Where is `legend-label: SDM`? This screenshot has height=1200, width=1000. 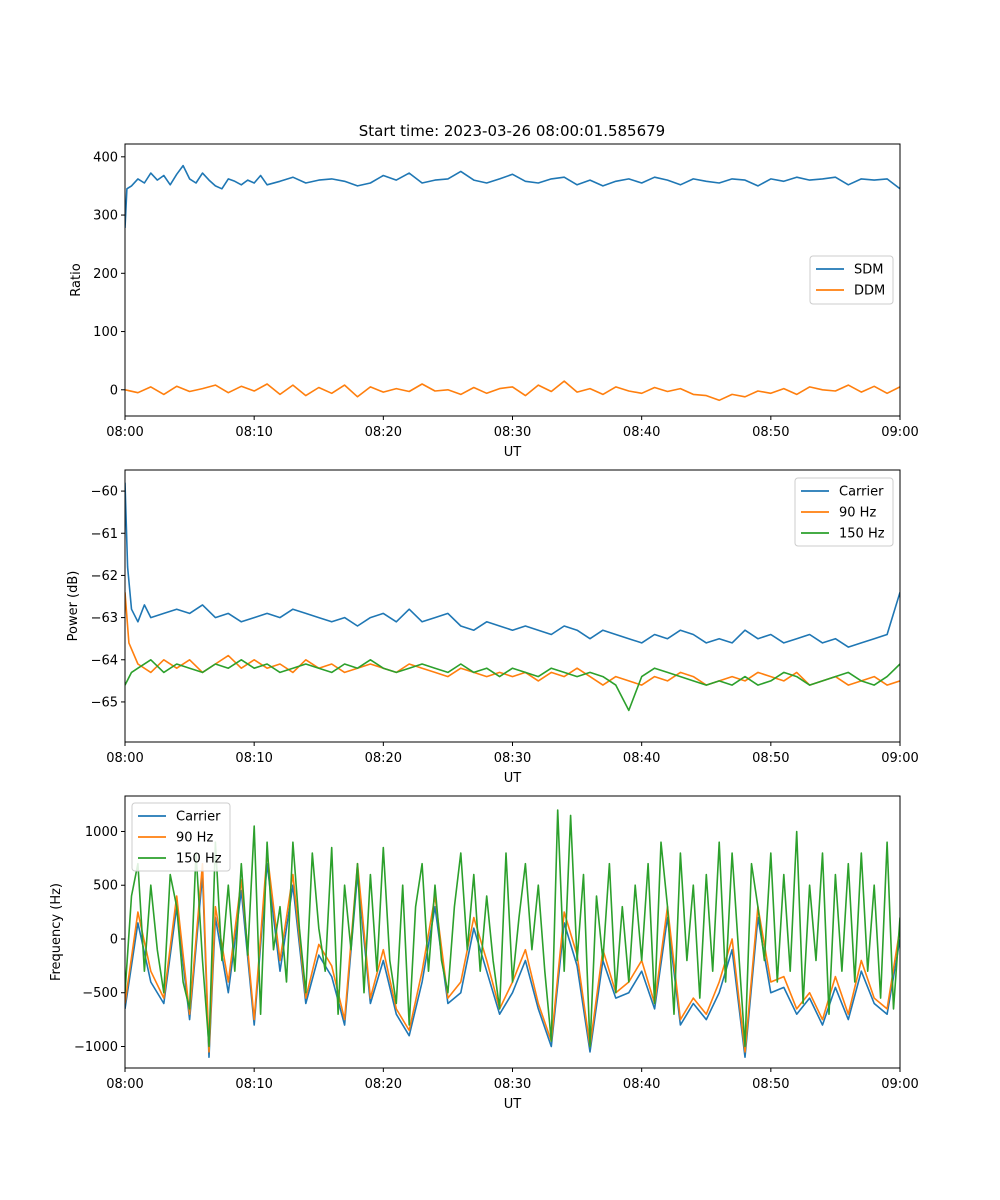
legend-label: SDM is located at coordinates (868, 270).